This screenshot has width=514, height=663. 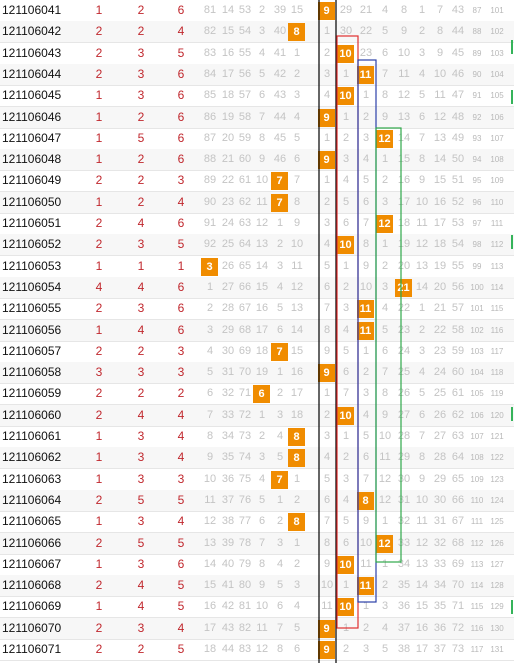 What do you see at coordinates (404, 478) in the screenshot?
I see `miss-count: 30` at bounding box center [404, 478].